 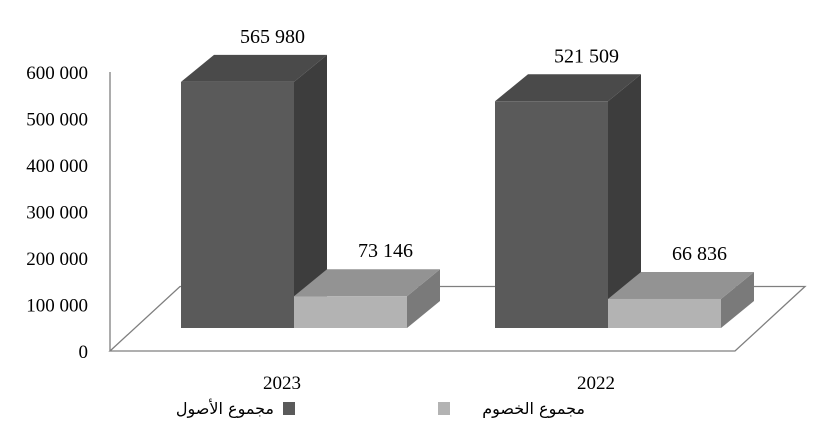 I want to click on y-tick-label: 0, so click(x=84, y=352).